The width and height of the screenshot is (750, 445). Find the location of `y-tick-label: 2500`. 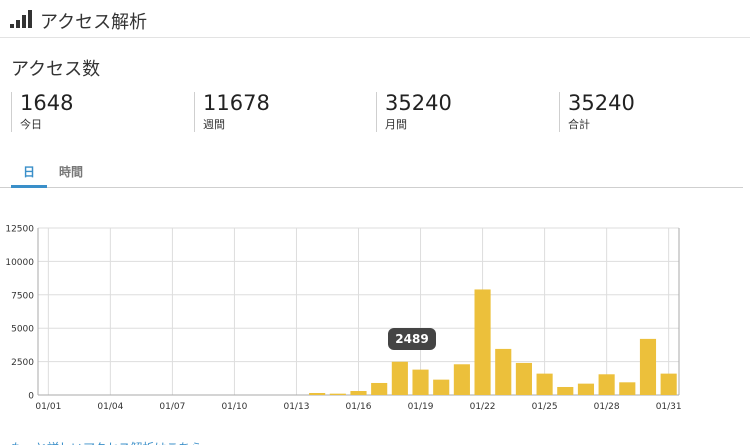

y-tick-label: 2500 is located at coordinates (22, 363).